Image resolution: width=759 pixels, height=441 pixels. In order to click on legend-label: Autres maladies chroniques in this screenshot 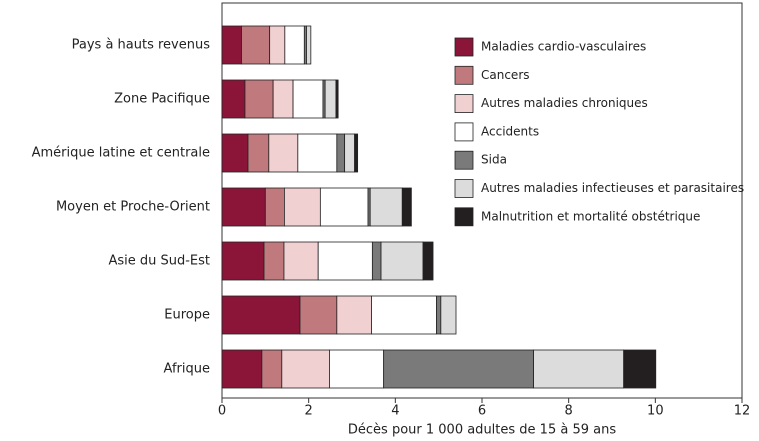, I will do `click(564, 103)`.